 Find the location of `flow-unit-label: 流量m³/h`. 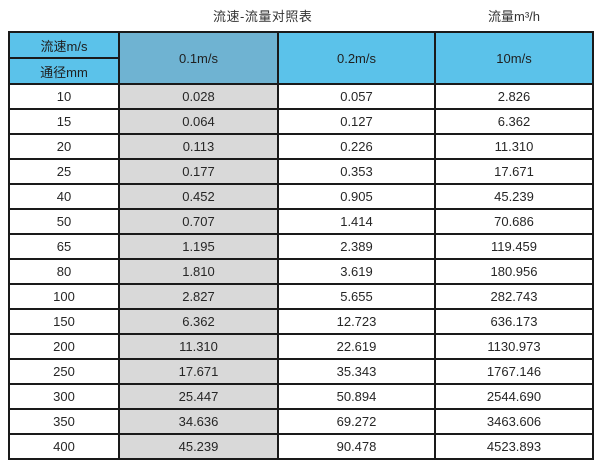

flow-unit-label: 流量m³/h is located at coordinates (514, 16).